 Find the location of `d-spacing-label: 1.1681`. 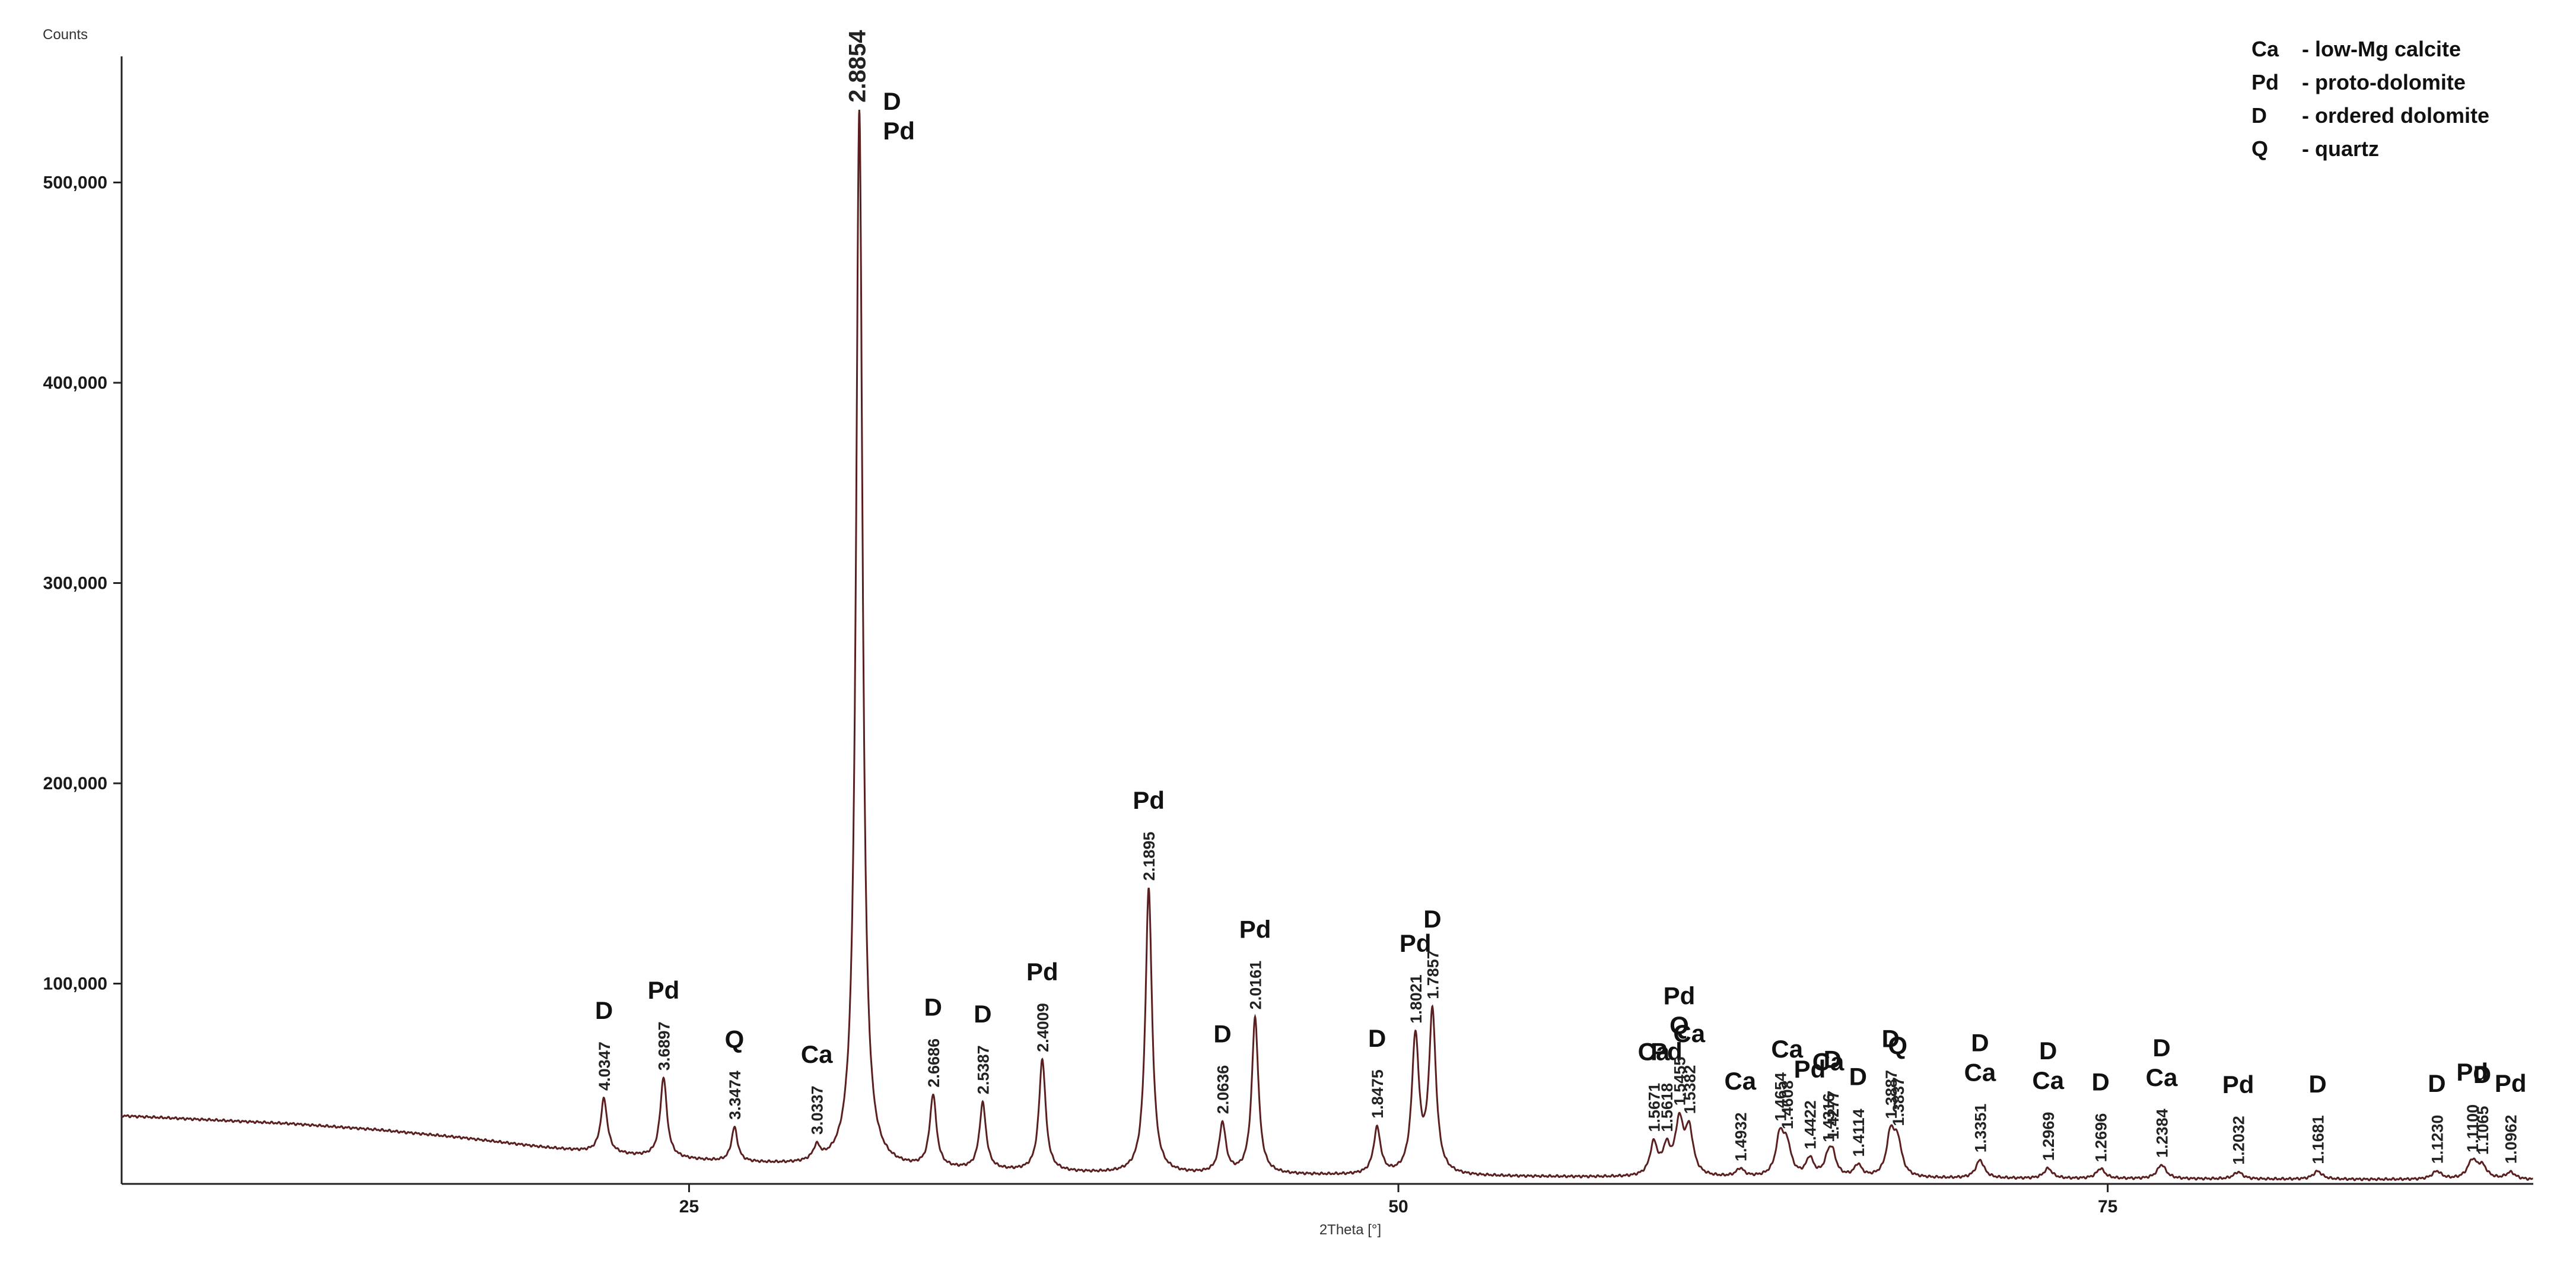

d-spacing-label: 1.1681 is located at coordinates (2318, 1139).